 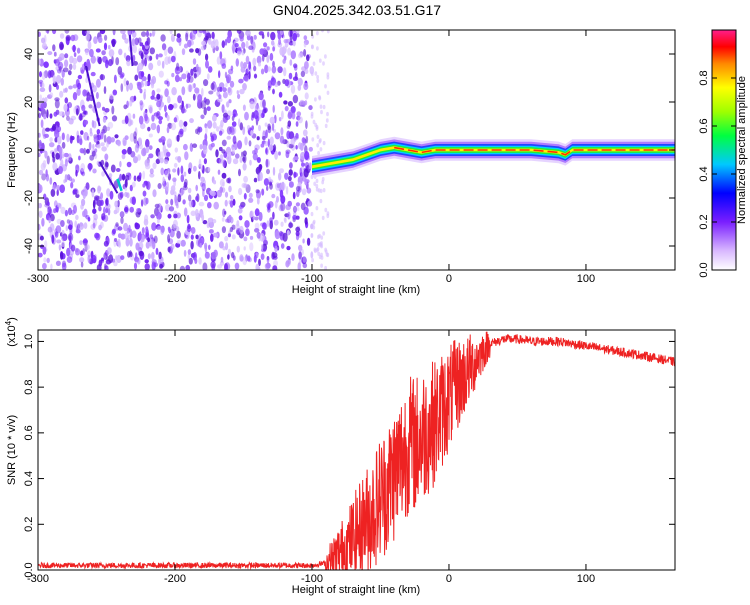 I want to click on snr-xtick-label: 0, so click(x=449, y=579).